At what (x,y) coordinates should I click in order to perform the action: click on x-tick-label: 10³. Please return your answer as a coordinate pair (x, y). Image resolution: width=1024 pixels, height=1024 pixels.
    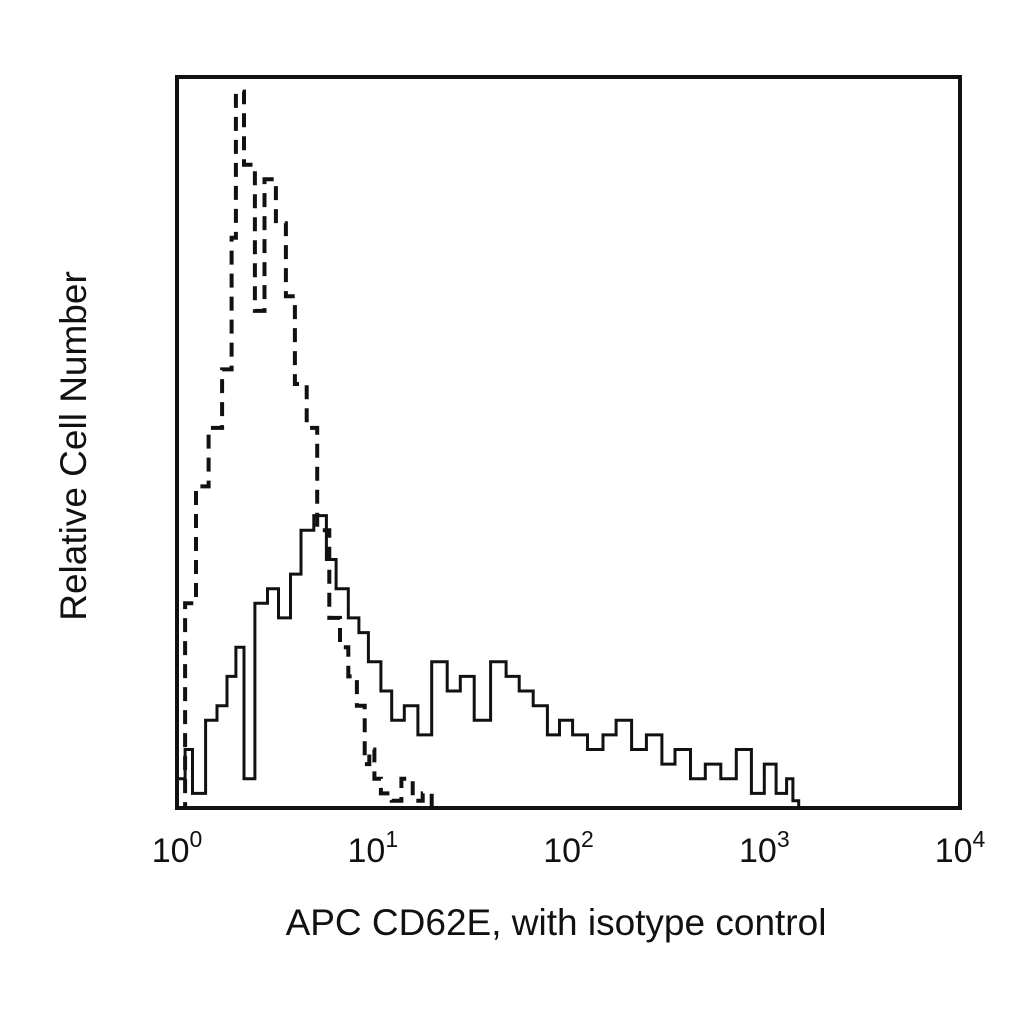
    Looking at the image, I should click on (764, 848).